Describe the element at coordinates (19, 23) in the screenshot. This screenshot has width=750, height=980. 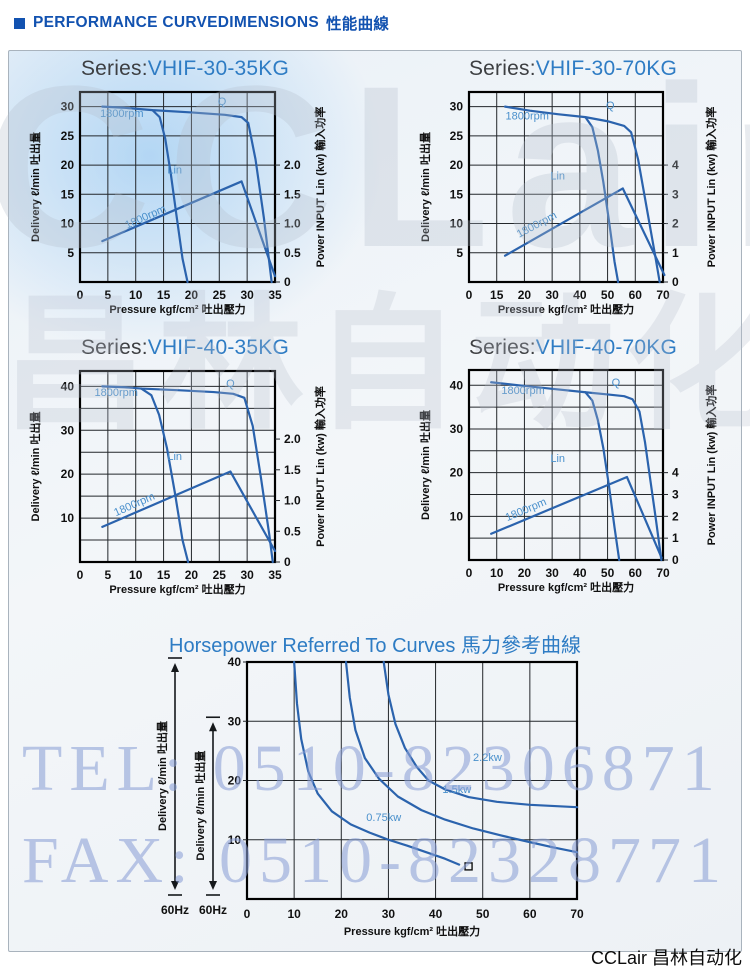
I see `header-bullet-icon` at that location.